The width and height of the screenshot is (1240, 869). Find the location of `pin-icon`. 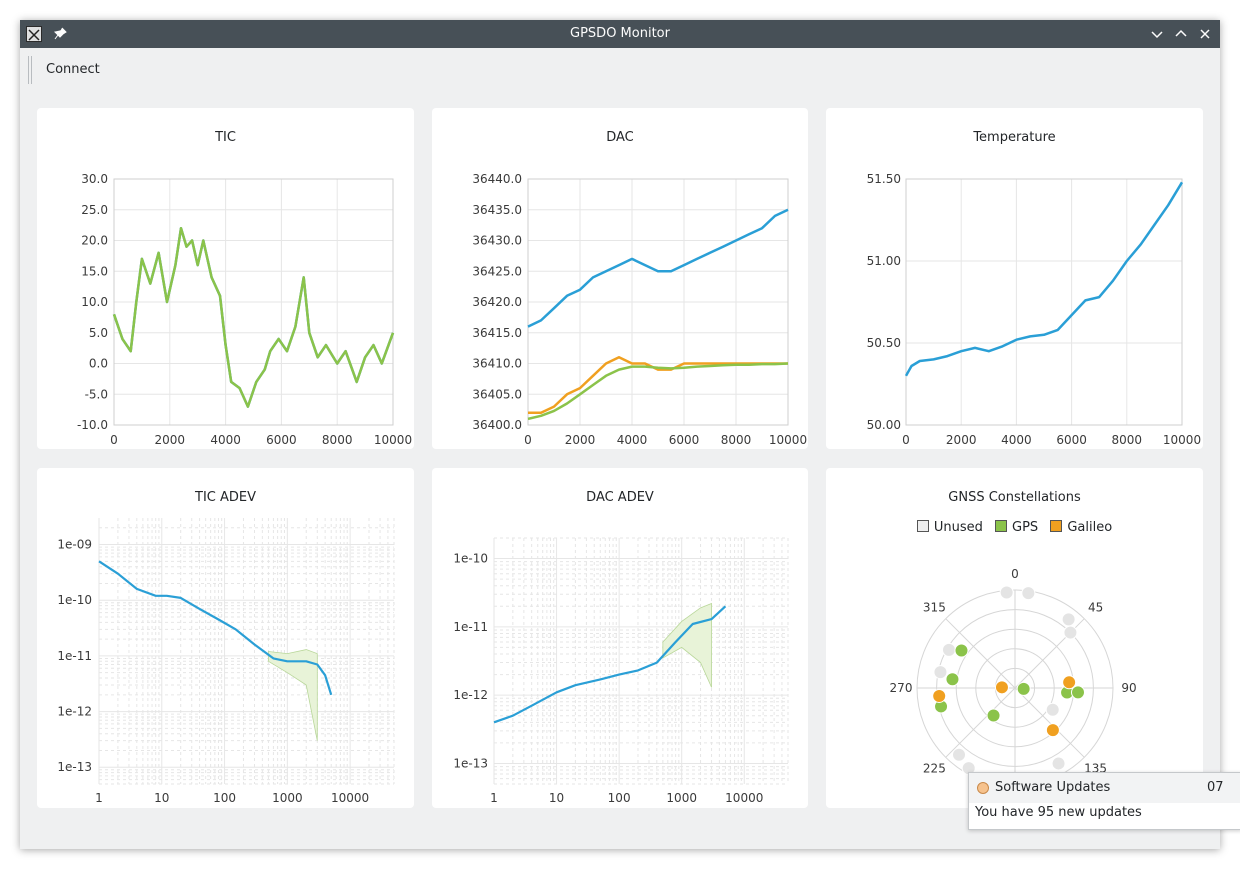

pin-icon is located at coordinates (60, 34).